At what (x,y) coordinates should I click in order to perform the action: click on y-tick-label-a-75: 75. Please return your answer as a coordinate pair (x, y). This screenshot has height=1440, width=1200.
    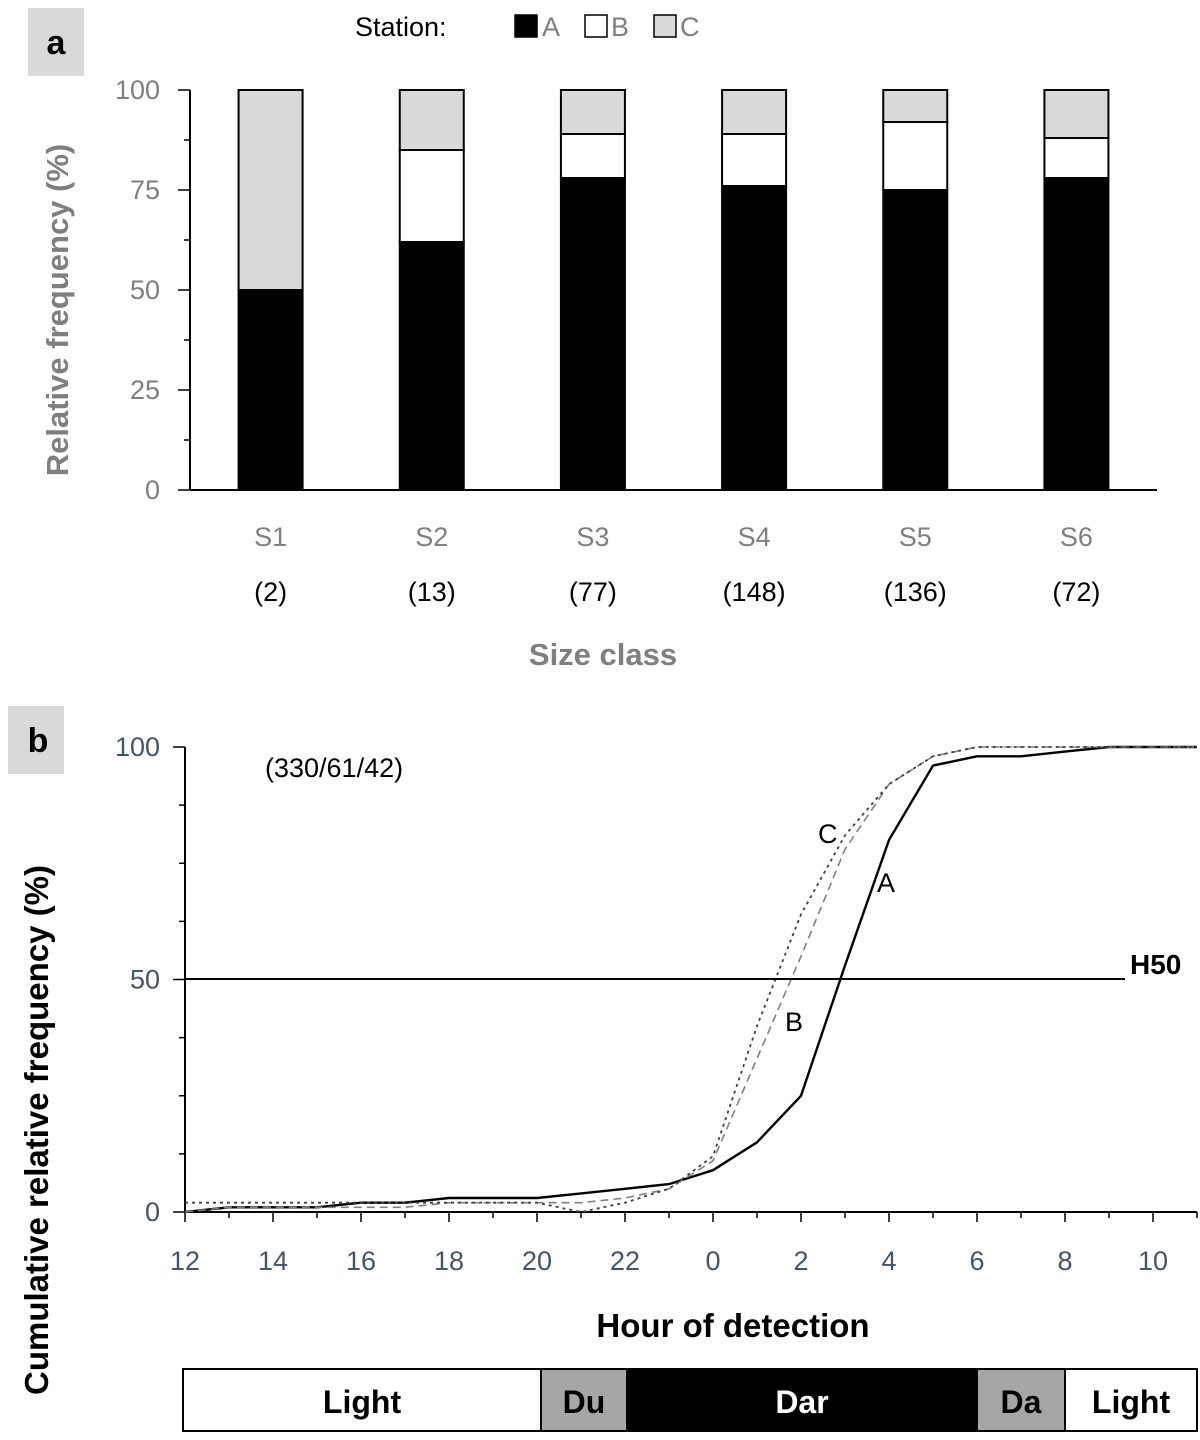
    Looking at the image, I should click on (145, 190).